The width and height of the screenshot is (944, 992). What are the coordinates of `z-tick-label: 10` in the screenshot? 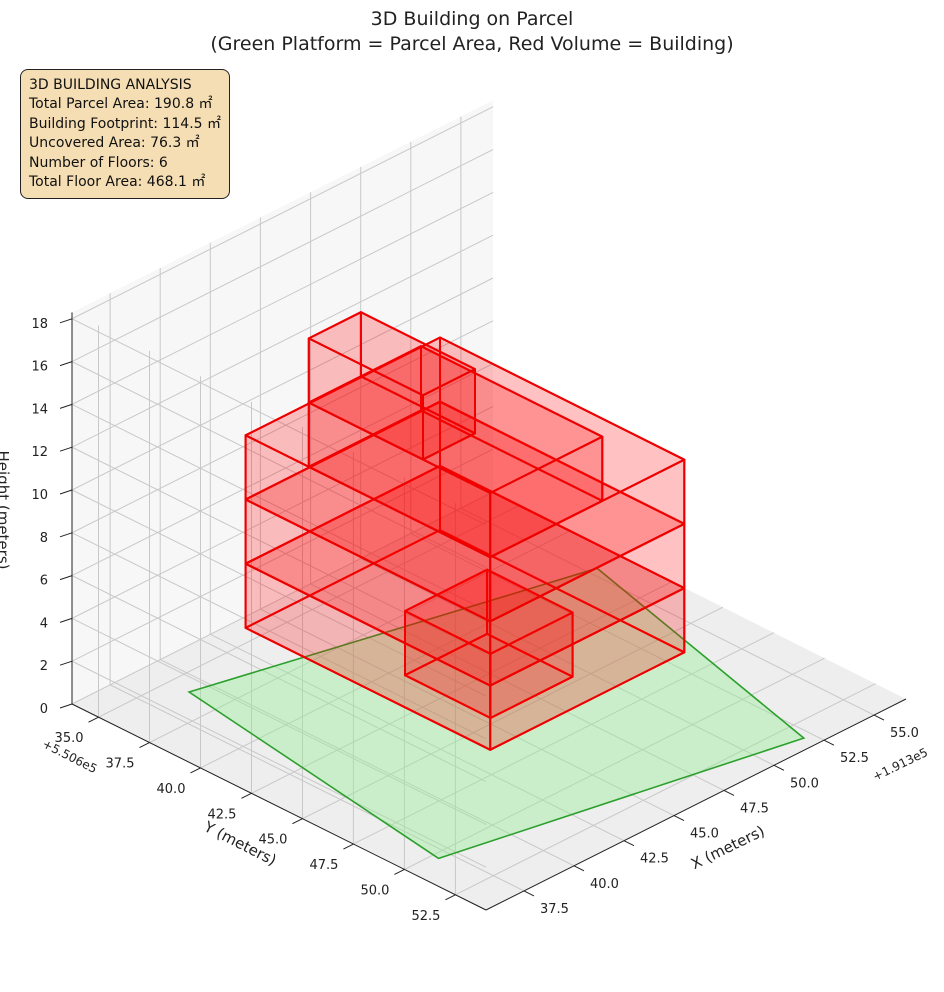 It's located at (39, 495).